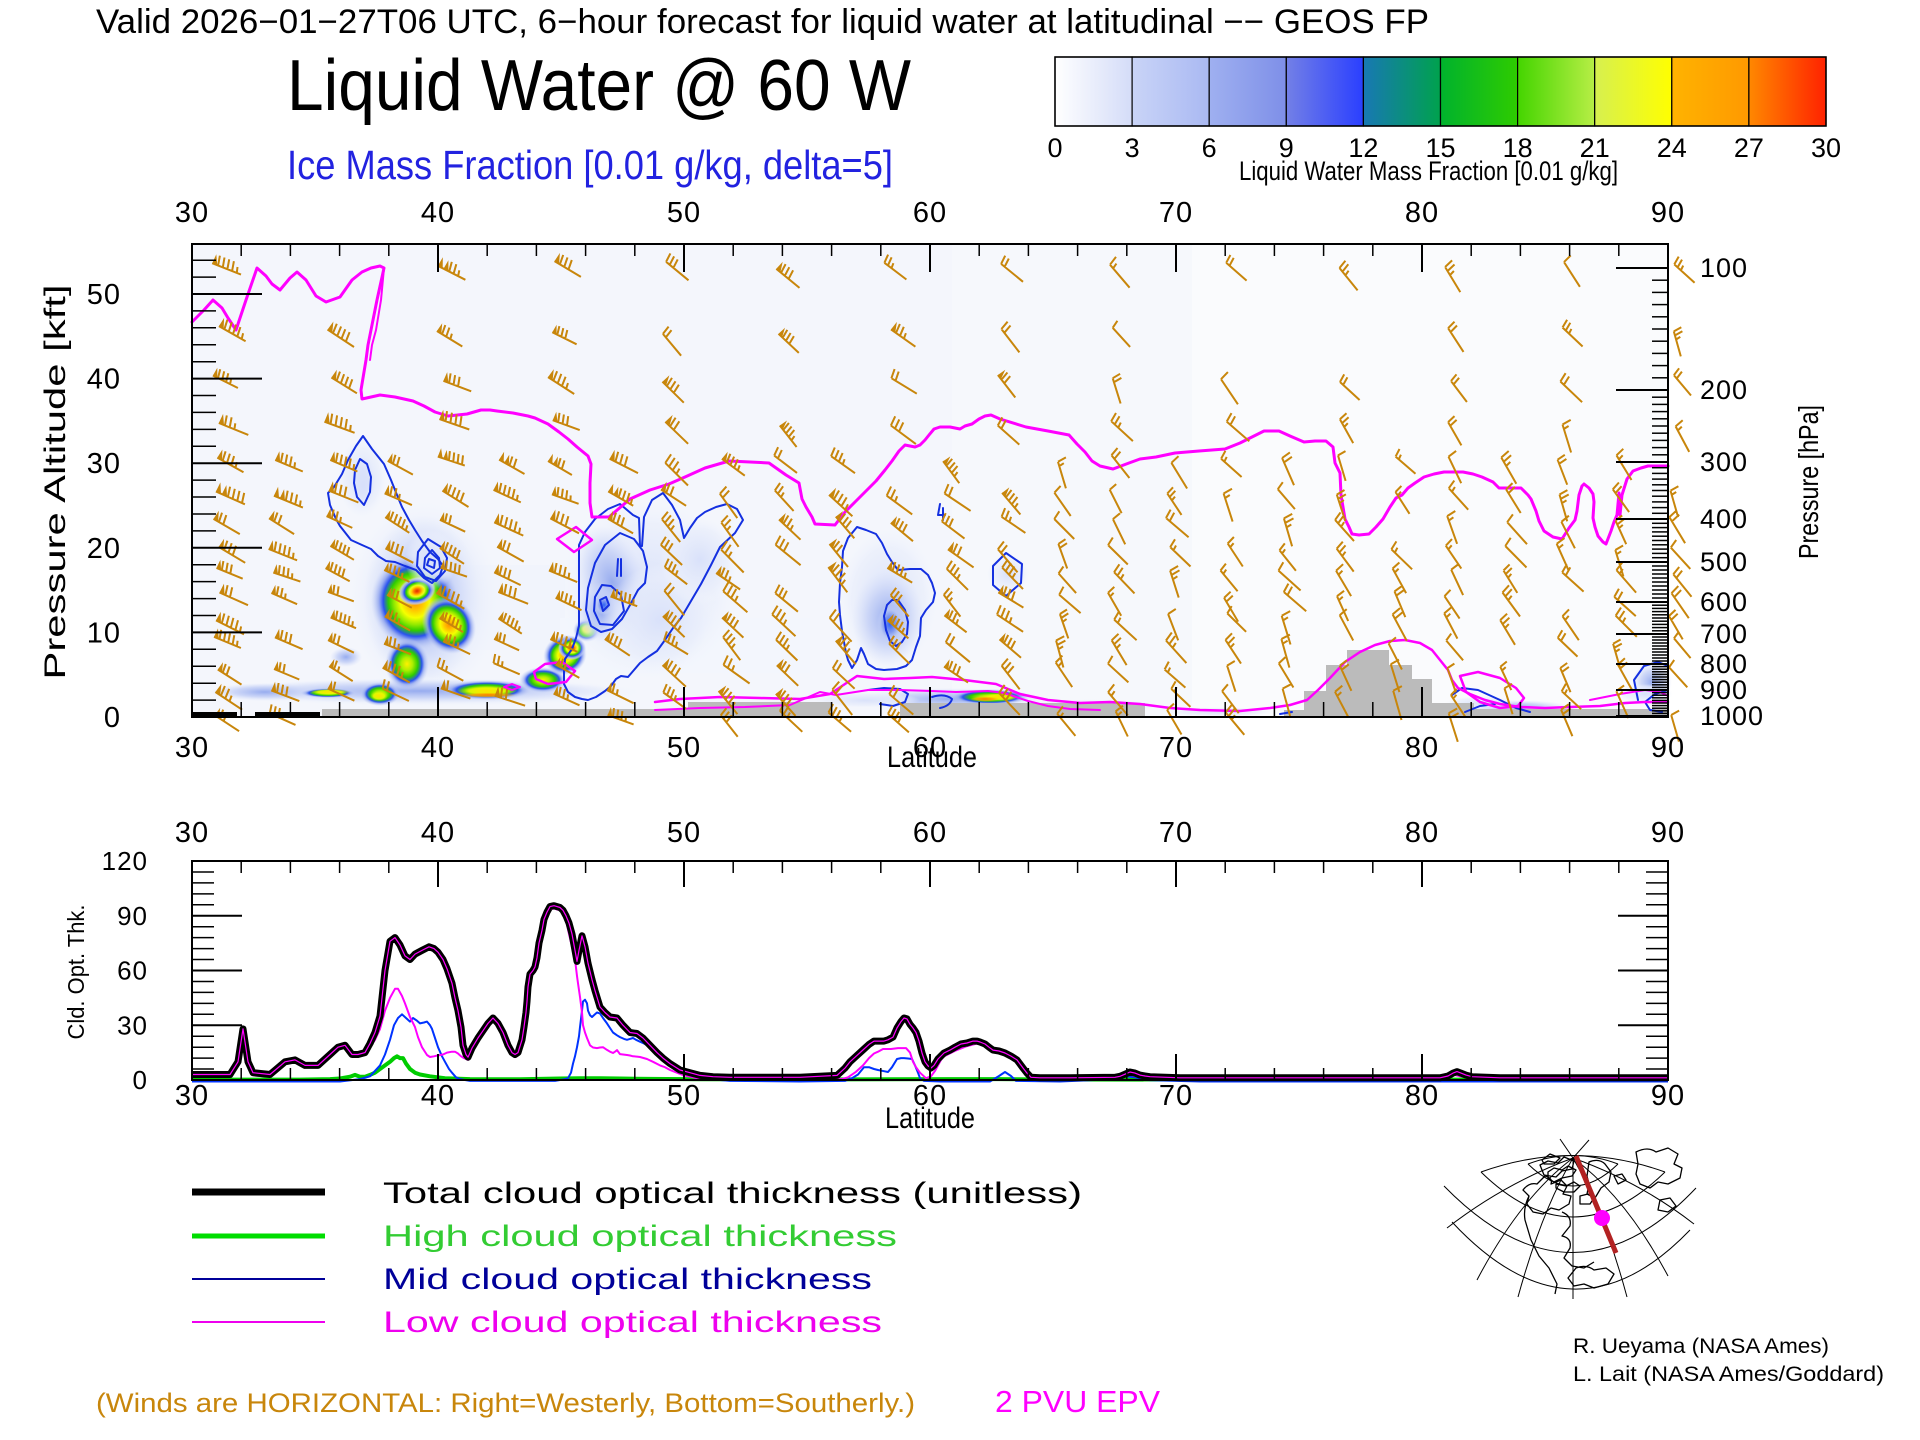  What do you see at coordinates (1728, 1374) in the screenshot?
I see `svg-text: L. Lait (NASA Ames/Goddard)` at bounding box center [1728, 1374].